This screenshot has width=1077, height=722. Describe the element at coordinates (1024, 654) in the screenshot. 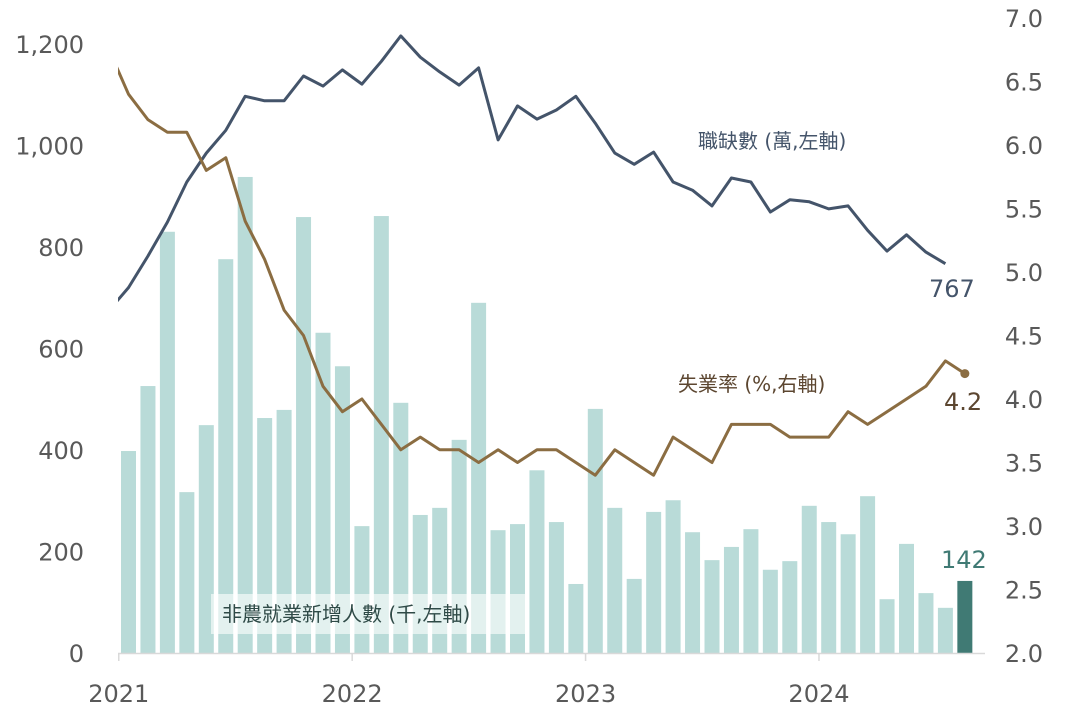

I see `right-tick-label: 2.0` at that location.